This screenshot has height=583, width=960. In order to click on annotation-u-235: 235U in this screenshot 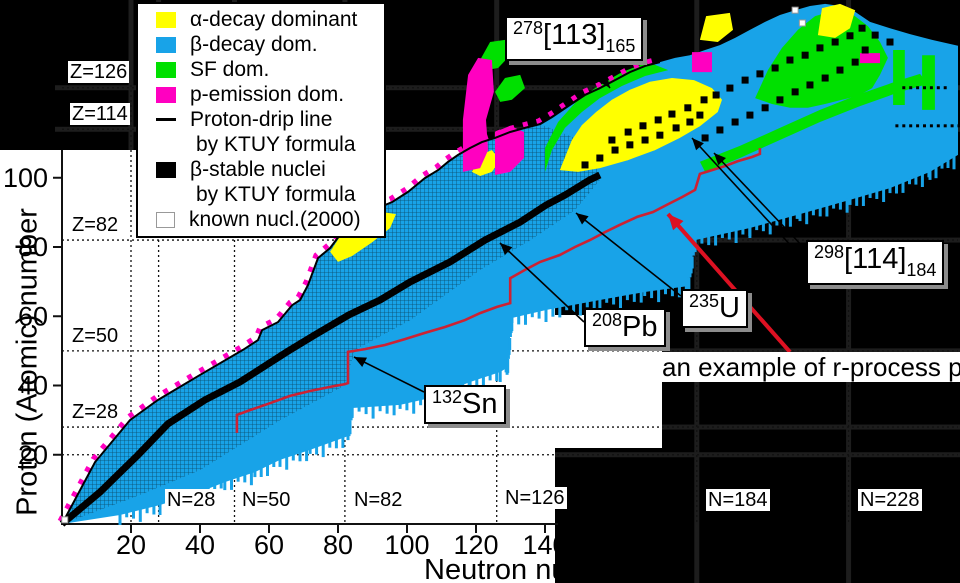, I will do `click(714, 309)`.